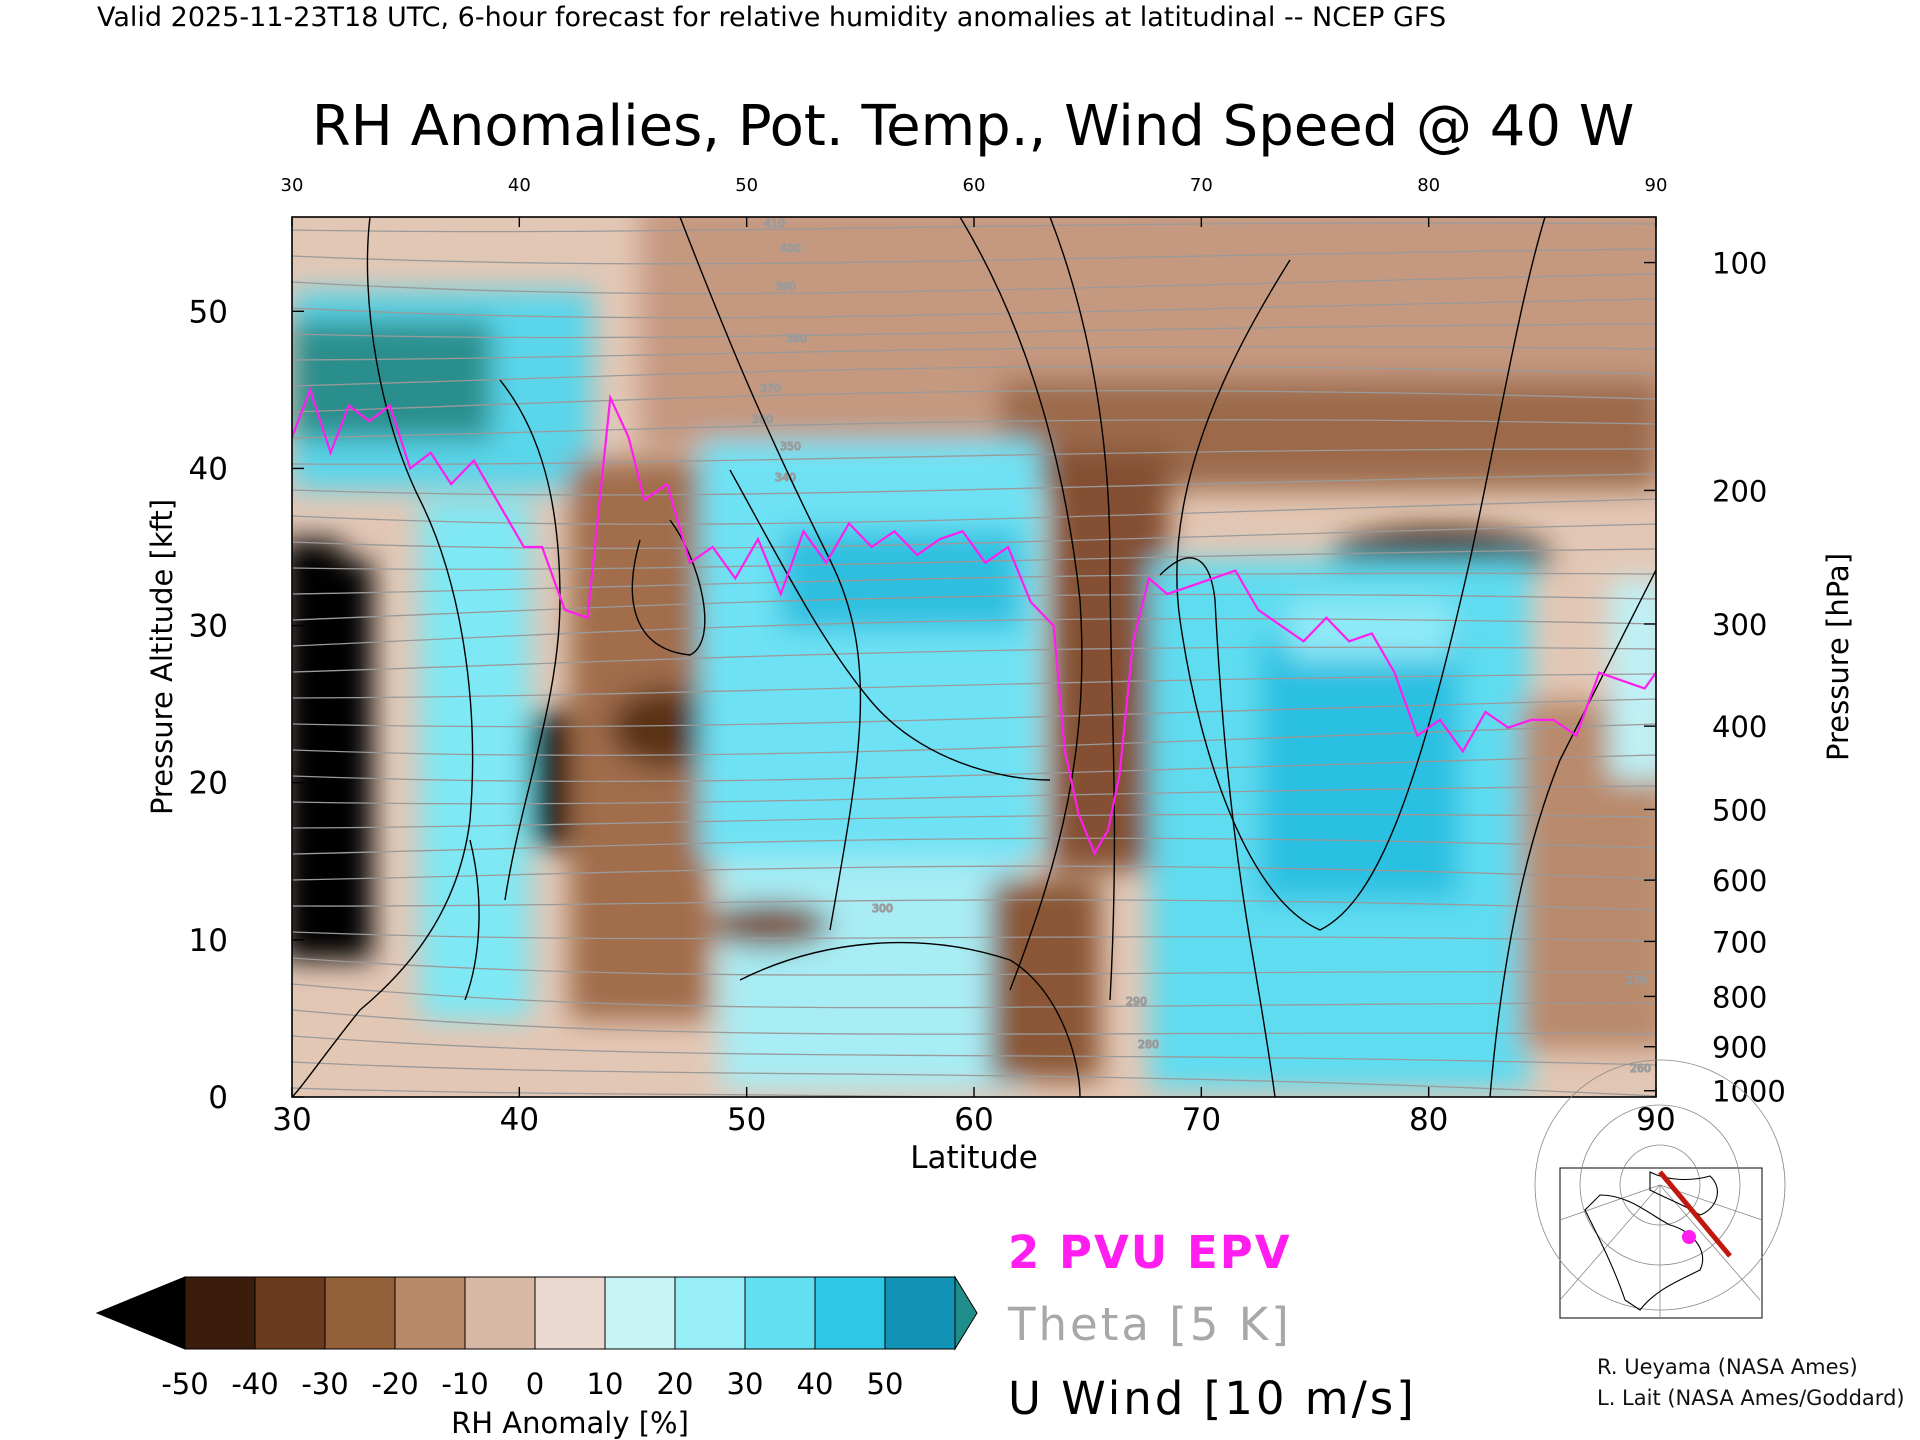 This screenshot has width=1920, height=1440. Describe the element at coordinates (254, 1384) in the screenshot. I see `colorbar-tick-label: -40` at that location.